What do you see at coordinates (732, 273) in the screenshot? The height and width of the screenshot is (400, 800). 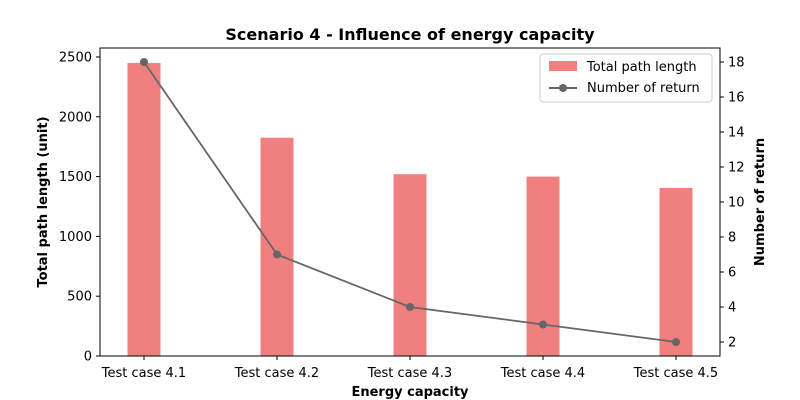 I see `y2-tick-label: 6` at bounding box center [732, 273].